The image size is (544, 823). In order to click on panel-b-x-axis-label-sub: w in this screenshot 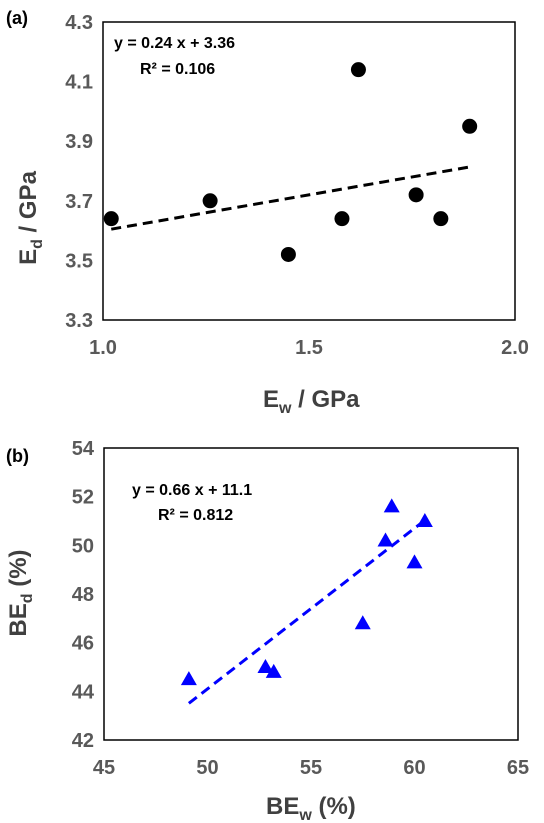, I will do `click(305, 815)`.